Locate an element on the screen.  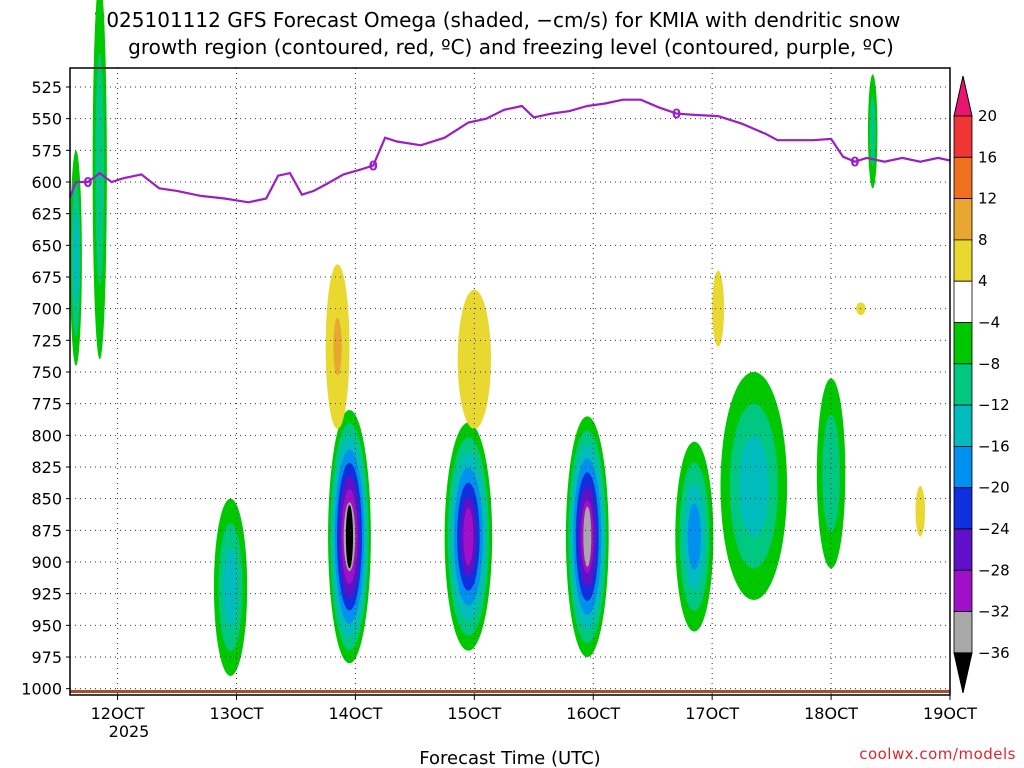
colorbar-label-5: −4 is located at coordinates (989, 323).